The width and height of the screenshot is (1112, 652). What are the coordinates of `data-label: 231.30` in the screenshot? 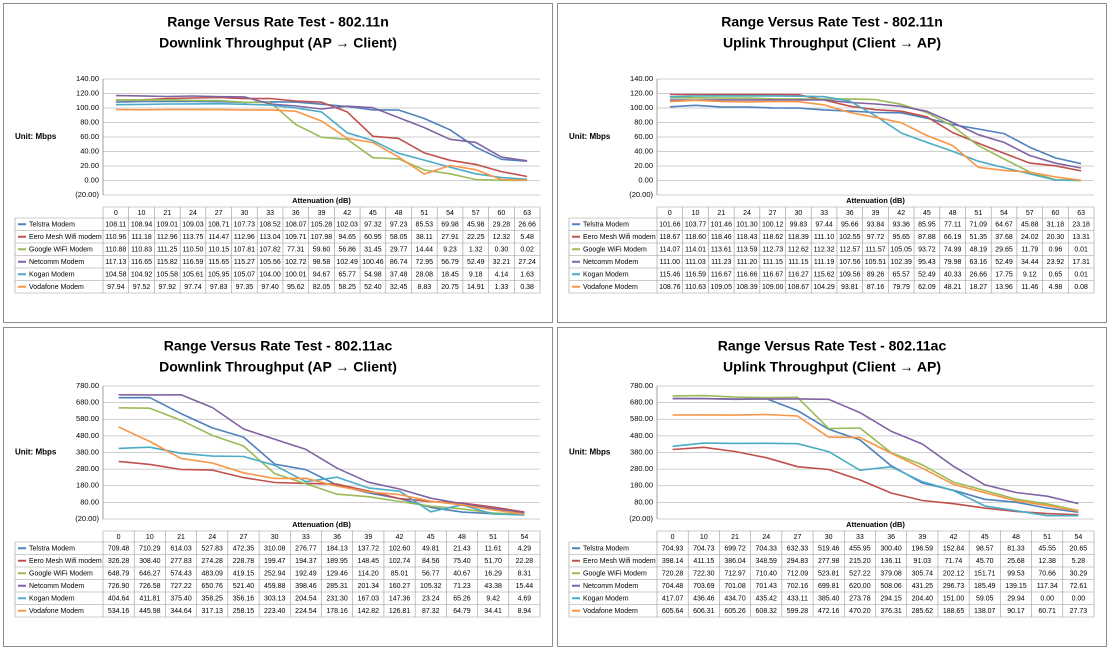 It's located at (337, 599).